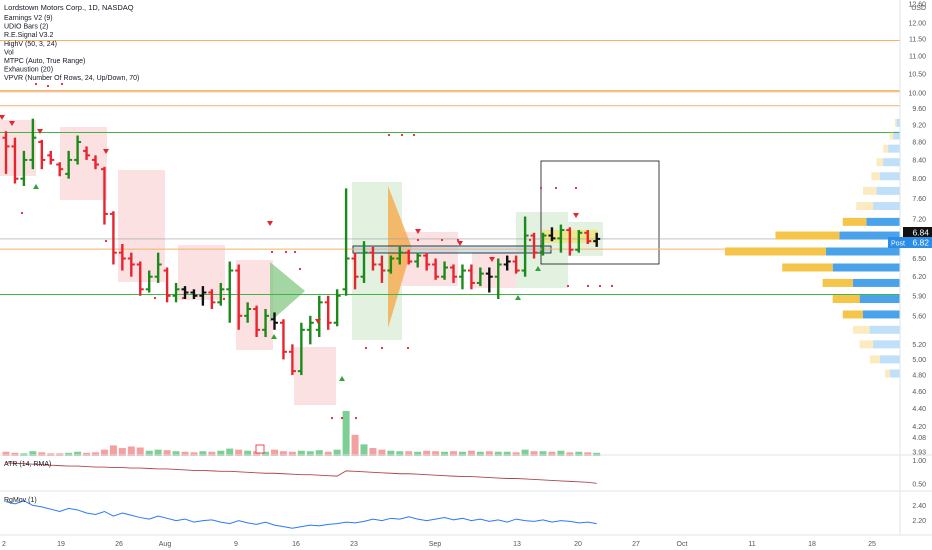 The width and height of the screenshot is (932, 550). I want to click on atr-pane, so click(301, 473).